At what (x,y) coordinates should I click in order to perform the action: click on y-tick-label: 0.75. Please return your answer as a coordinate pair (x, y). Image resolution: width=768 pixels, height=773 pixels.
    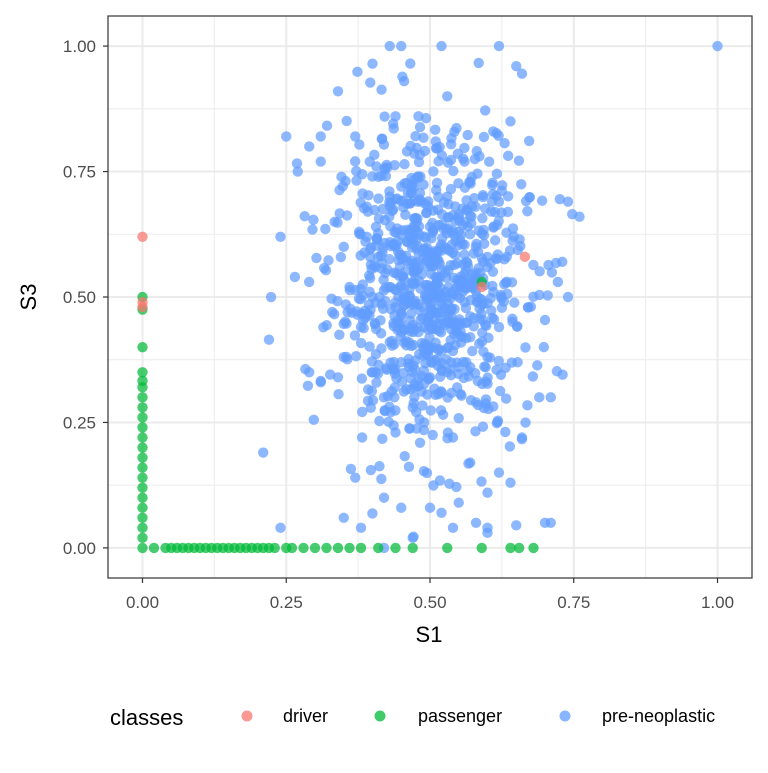
    Looking at the image, I should click on (79, 172).